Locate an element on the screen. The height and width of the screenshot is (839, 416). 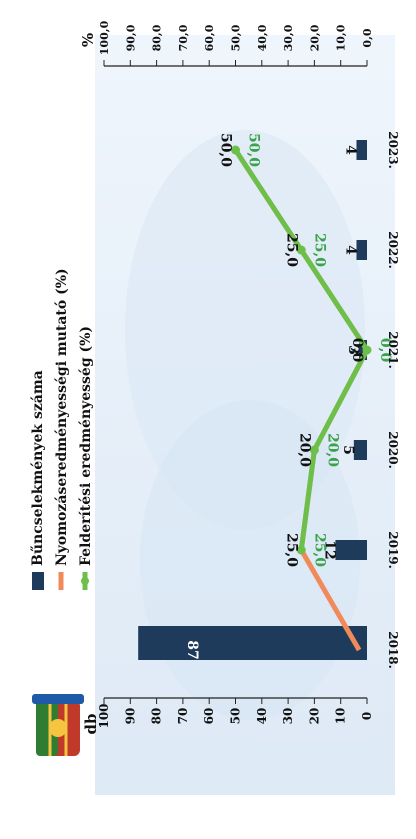
left-tick-label: 20 is located at coordinates (314, 716).